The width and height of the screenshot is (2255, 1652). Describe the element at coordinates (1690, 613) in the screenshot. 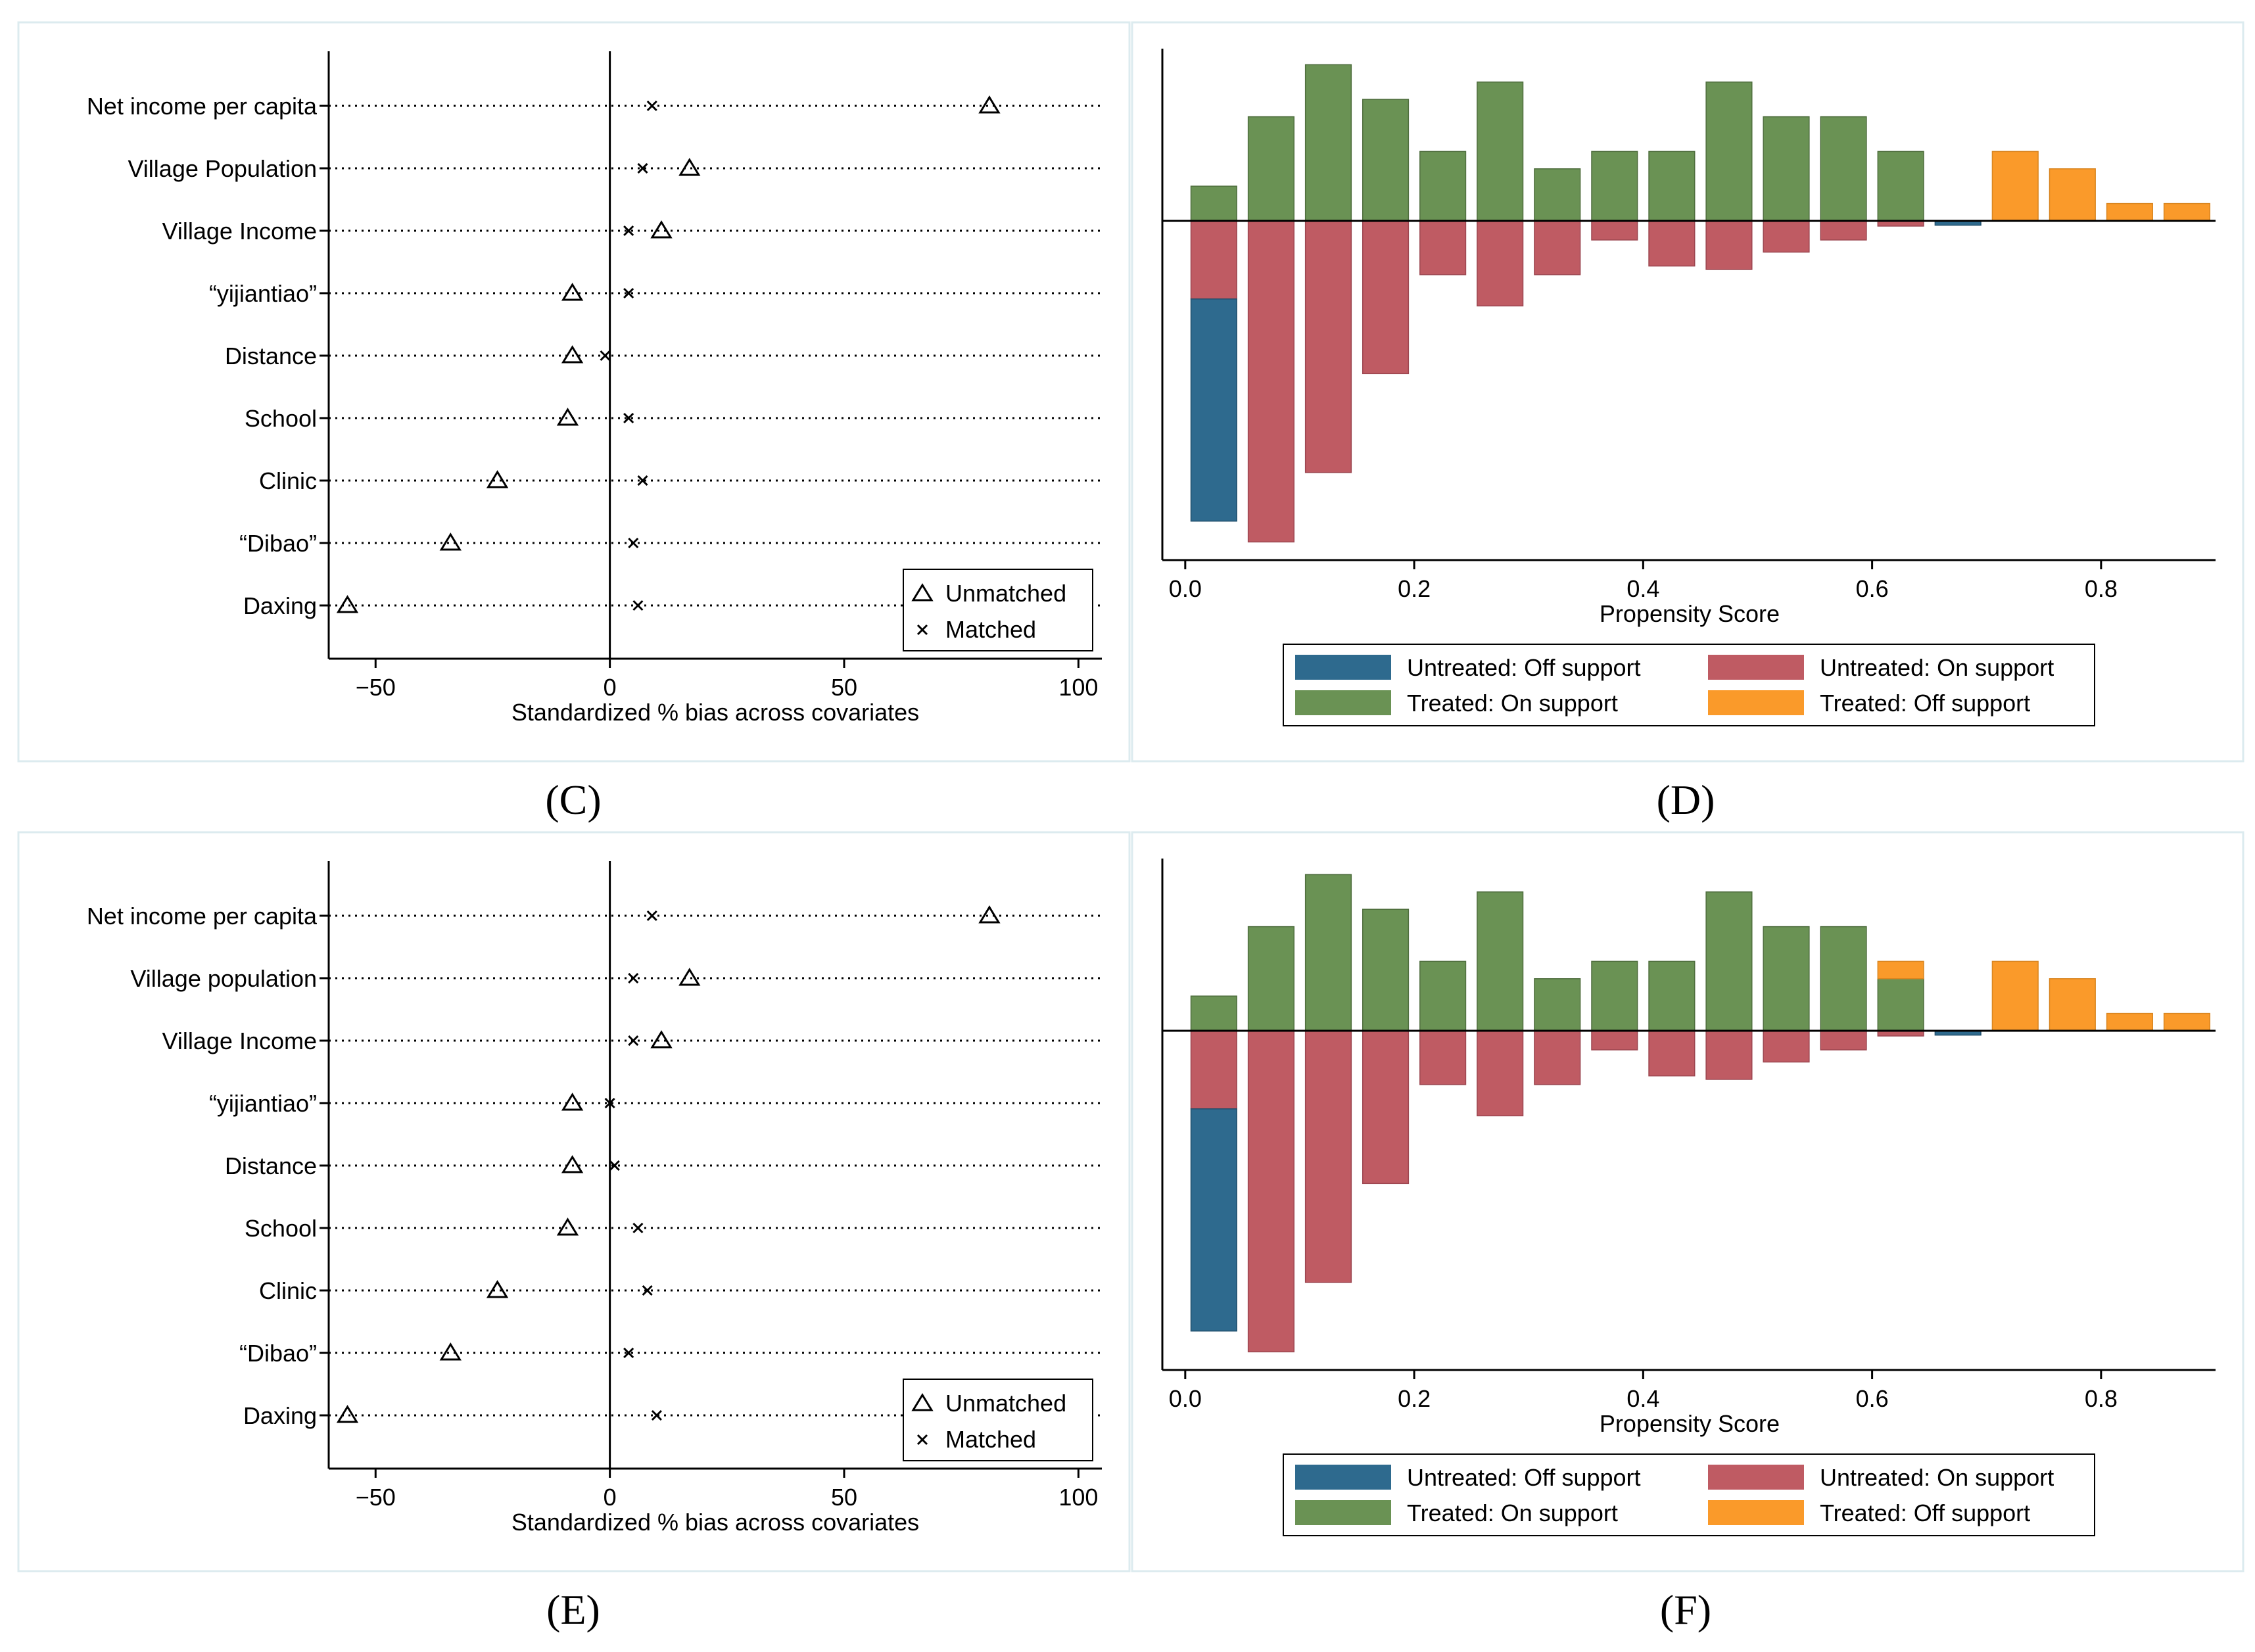

I see `x-axis-title: Propensity Score` at that location.